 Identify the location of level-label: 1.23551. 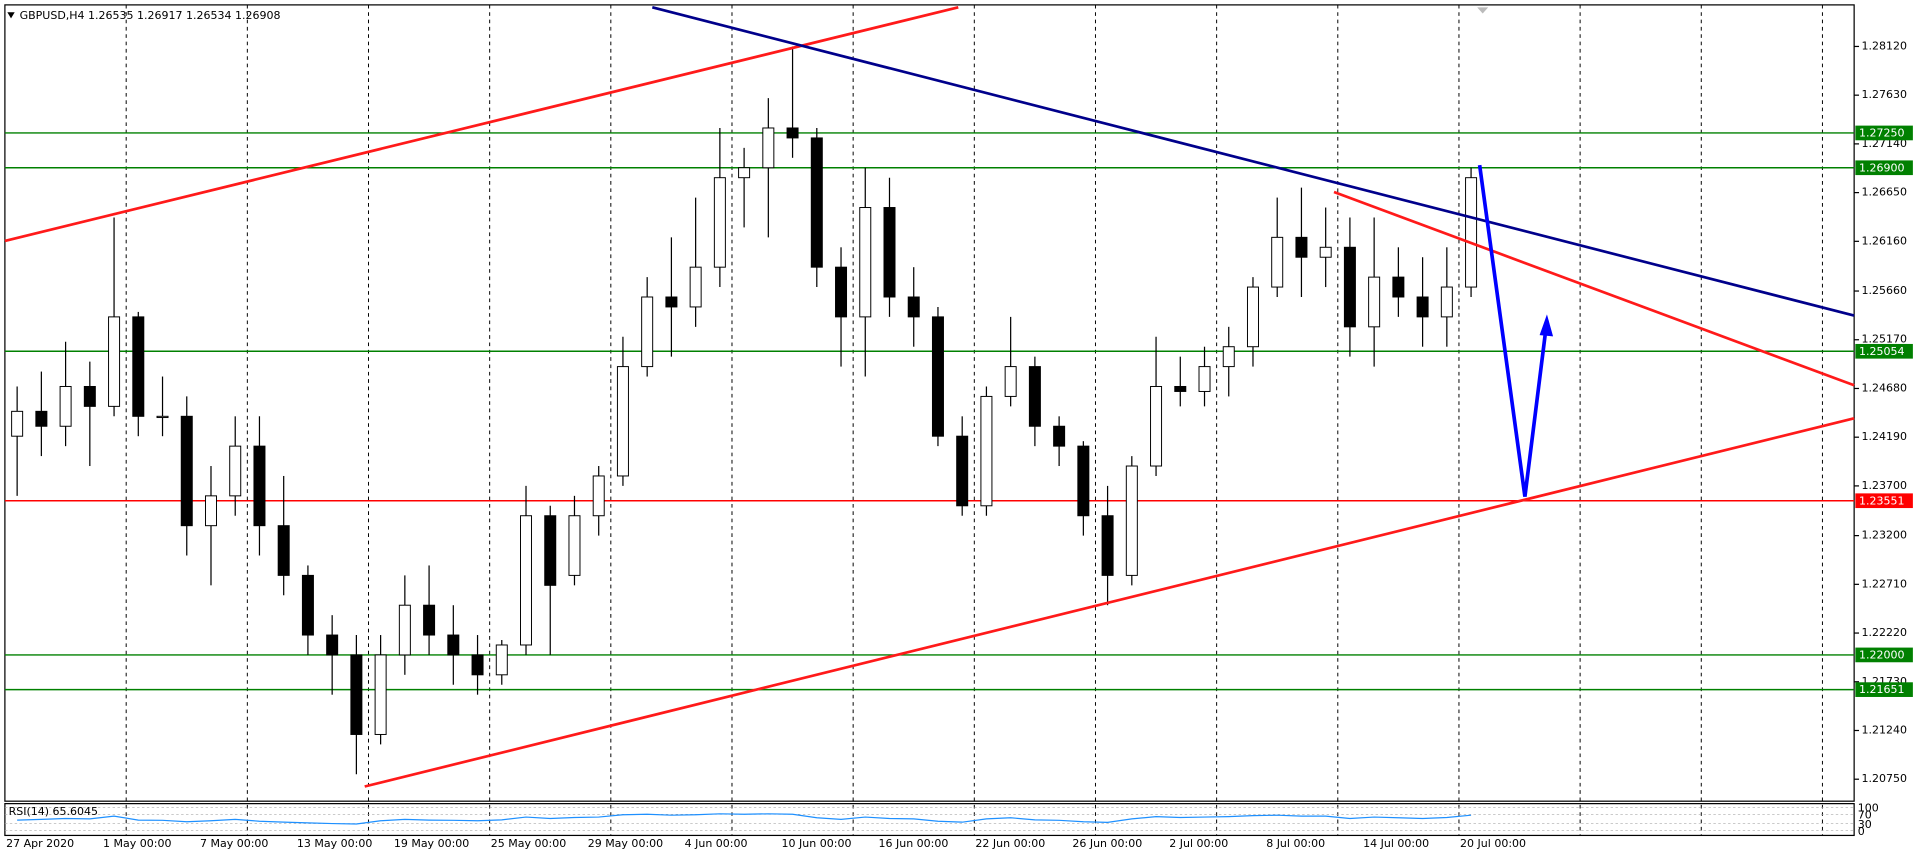
(1882, 500).